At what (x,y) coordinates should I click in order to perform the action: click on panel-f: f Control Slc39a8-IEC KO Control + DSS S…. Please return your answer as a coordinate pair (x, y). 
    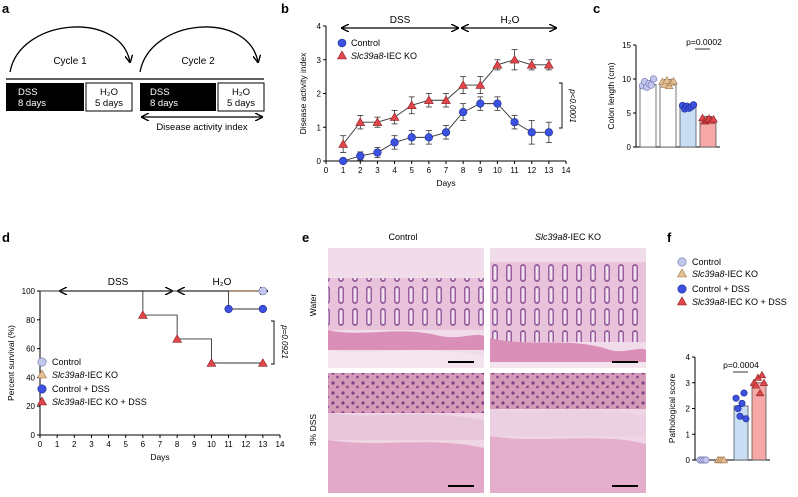
    Looking at the image, I should click on (727, 347).